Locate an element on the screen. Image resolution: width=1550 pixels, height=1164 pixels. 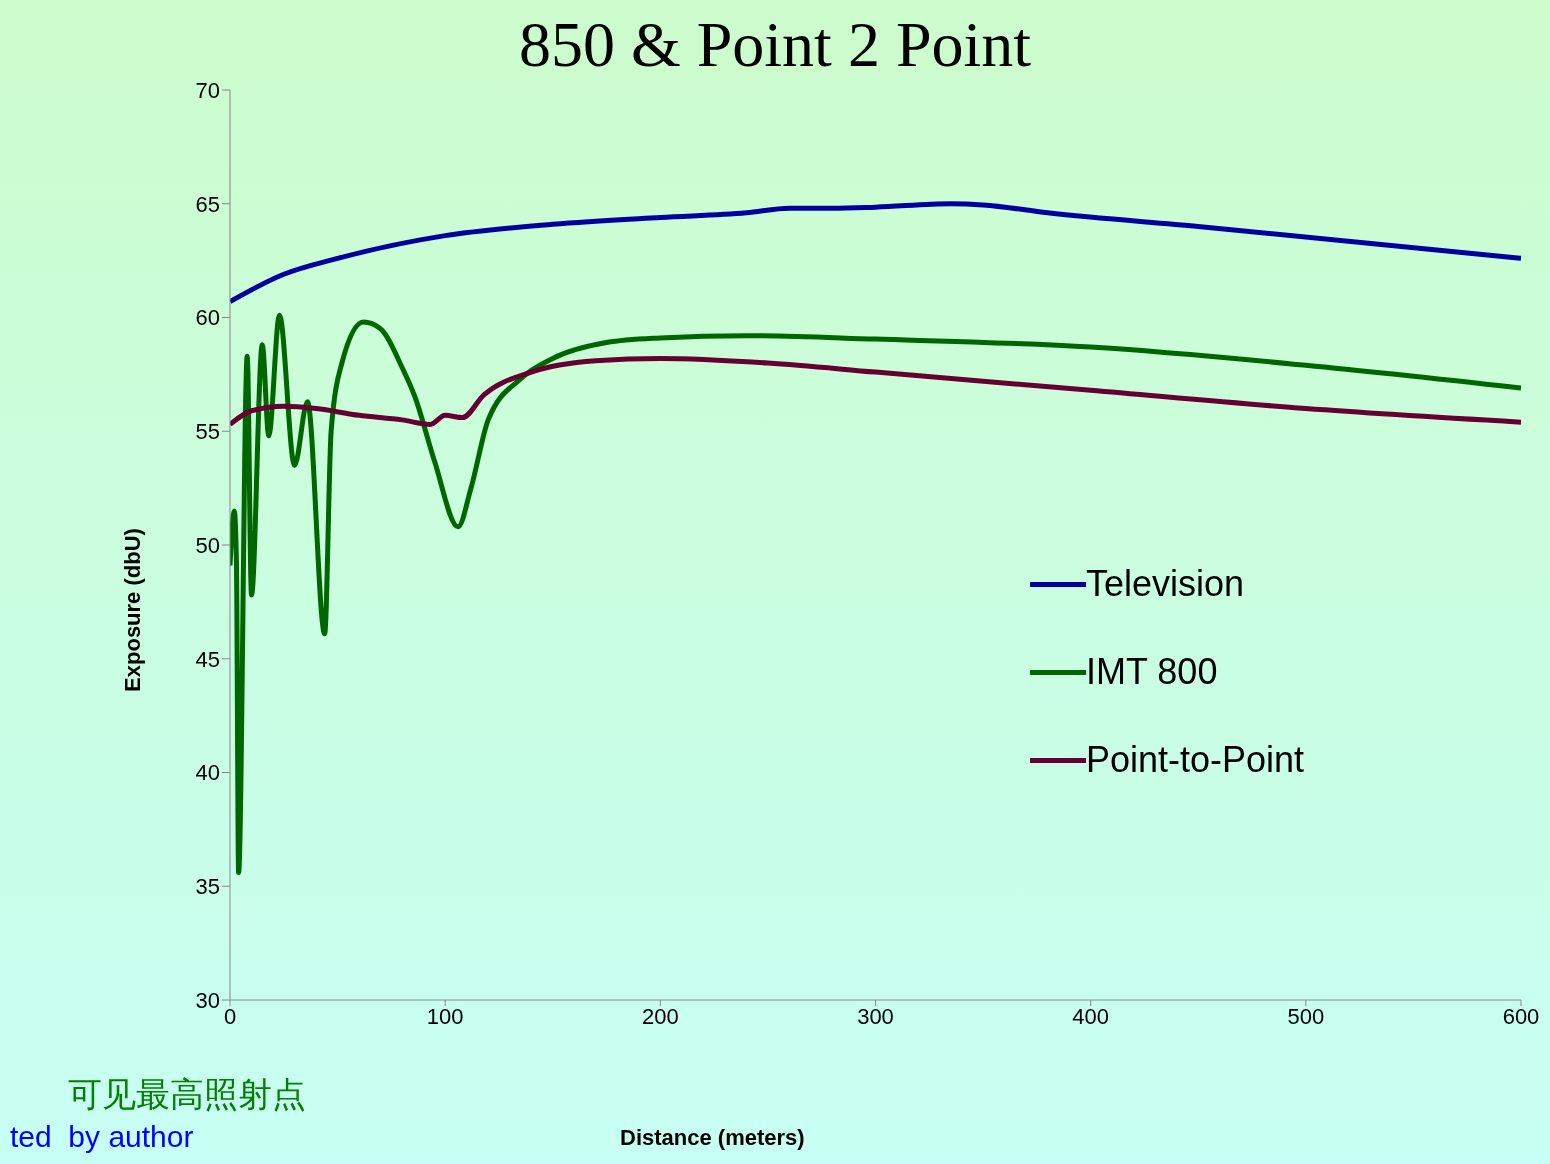
x-tick-label: 300 is located at coordinates (875, 1016).